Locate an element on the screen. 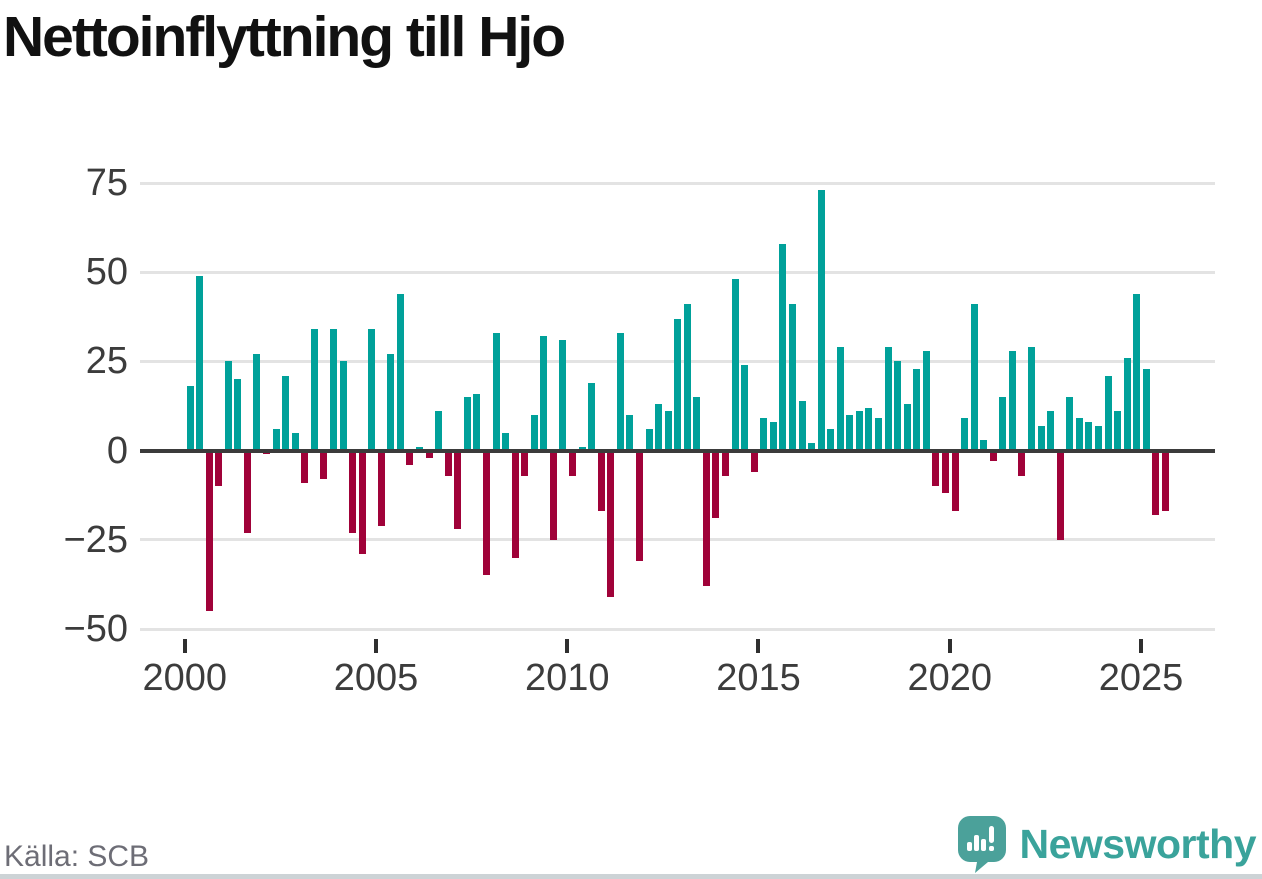 The height and width of the screenshot is (879, 1262). bar-2015Q2 is located at coordinates (773, 436).